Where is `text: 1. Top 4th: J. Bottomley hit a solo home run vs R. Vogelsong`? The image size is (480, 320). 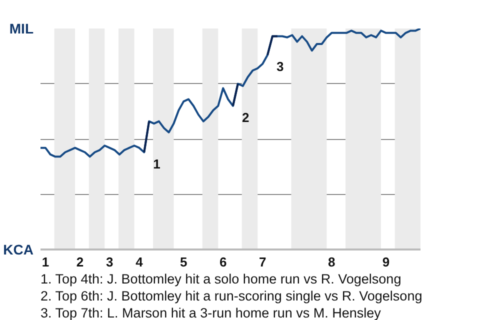 text: 1. Top 4th: J. Bottomley hit a solo home run vs R. Vogelsong is located at coordinates (221, 279).